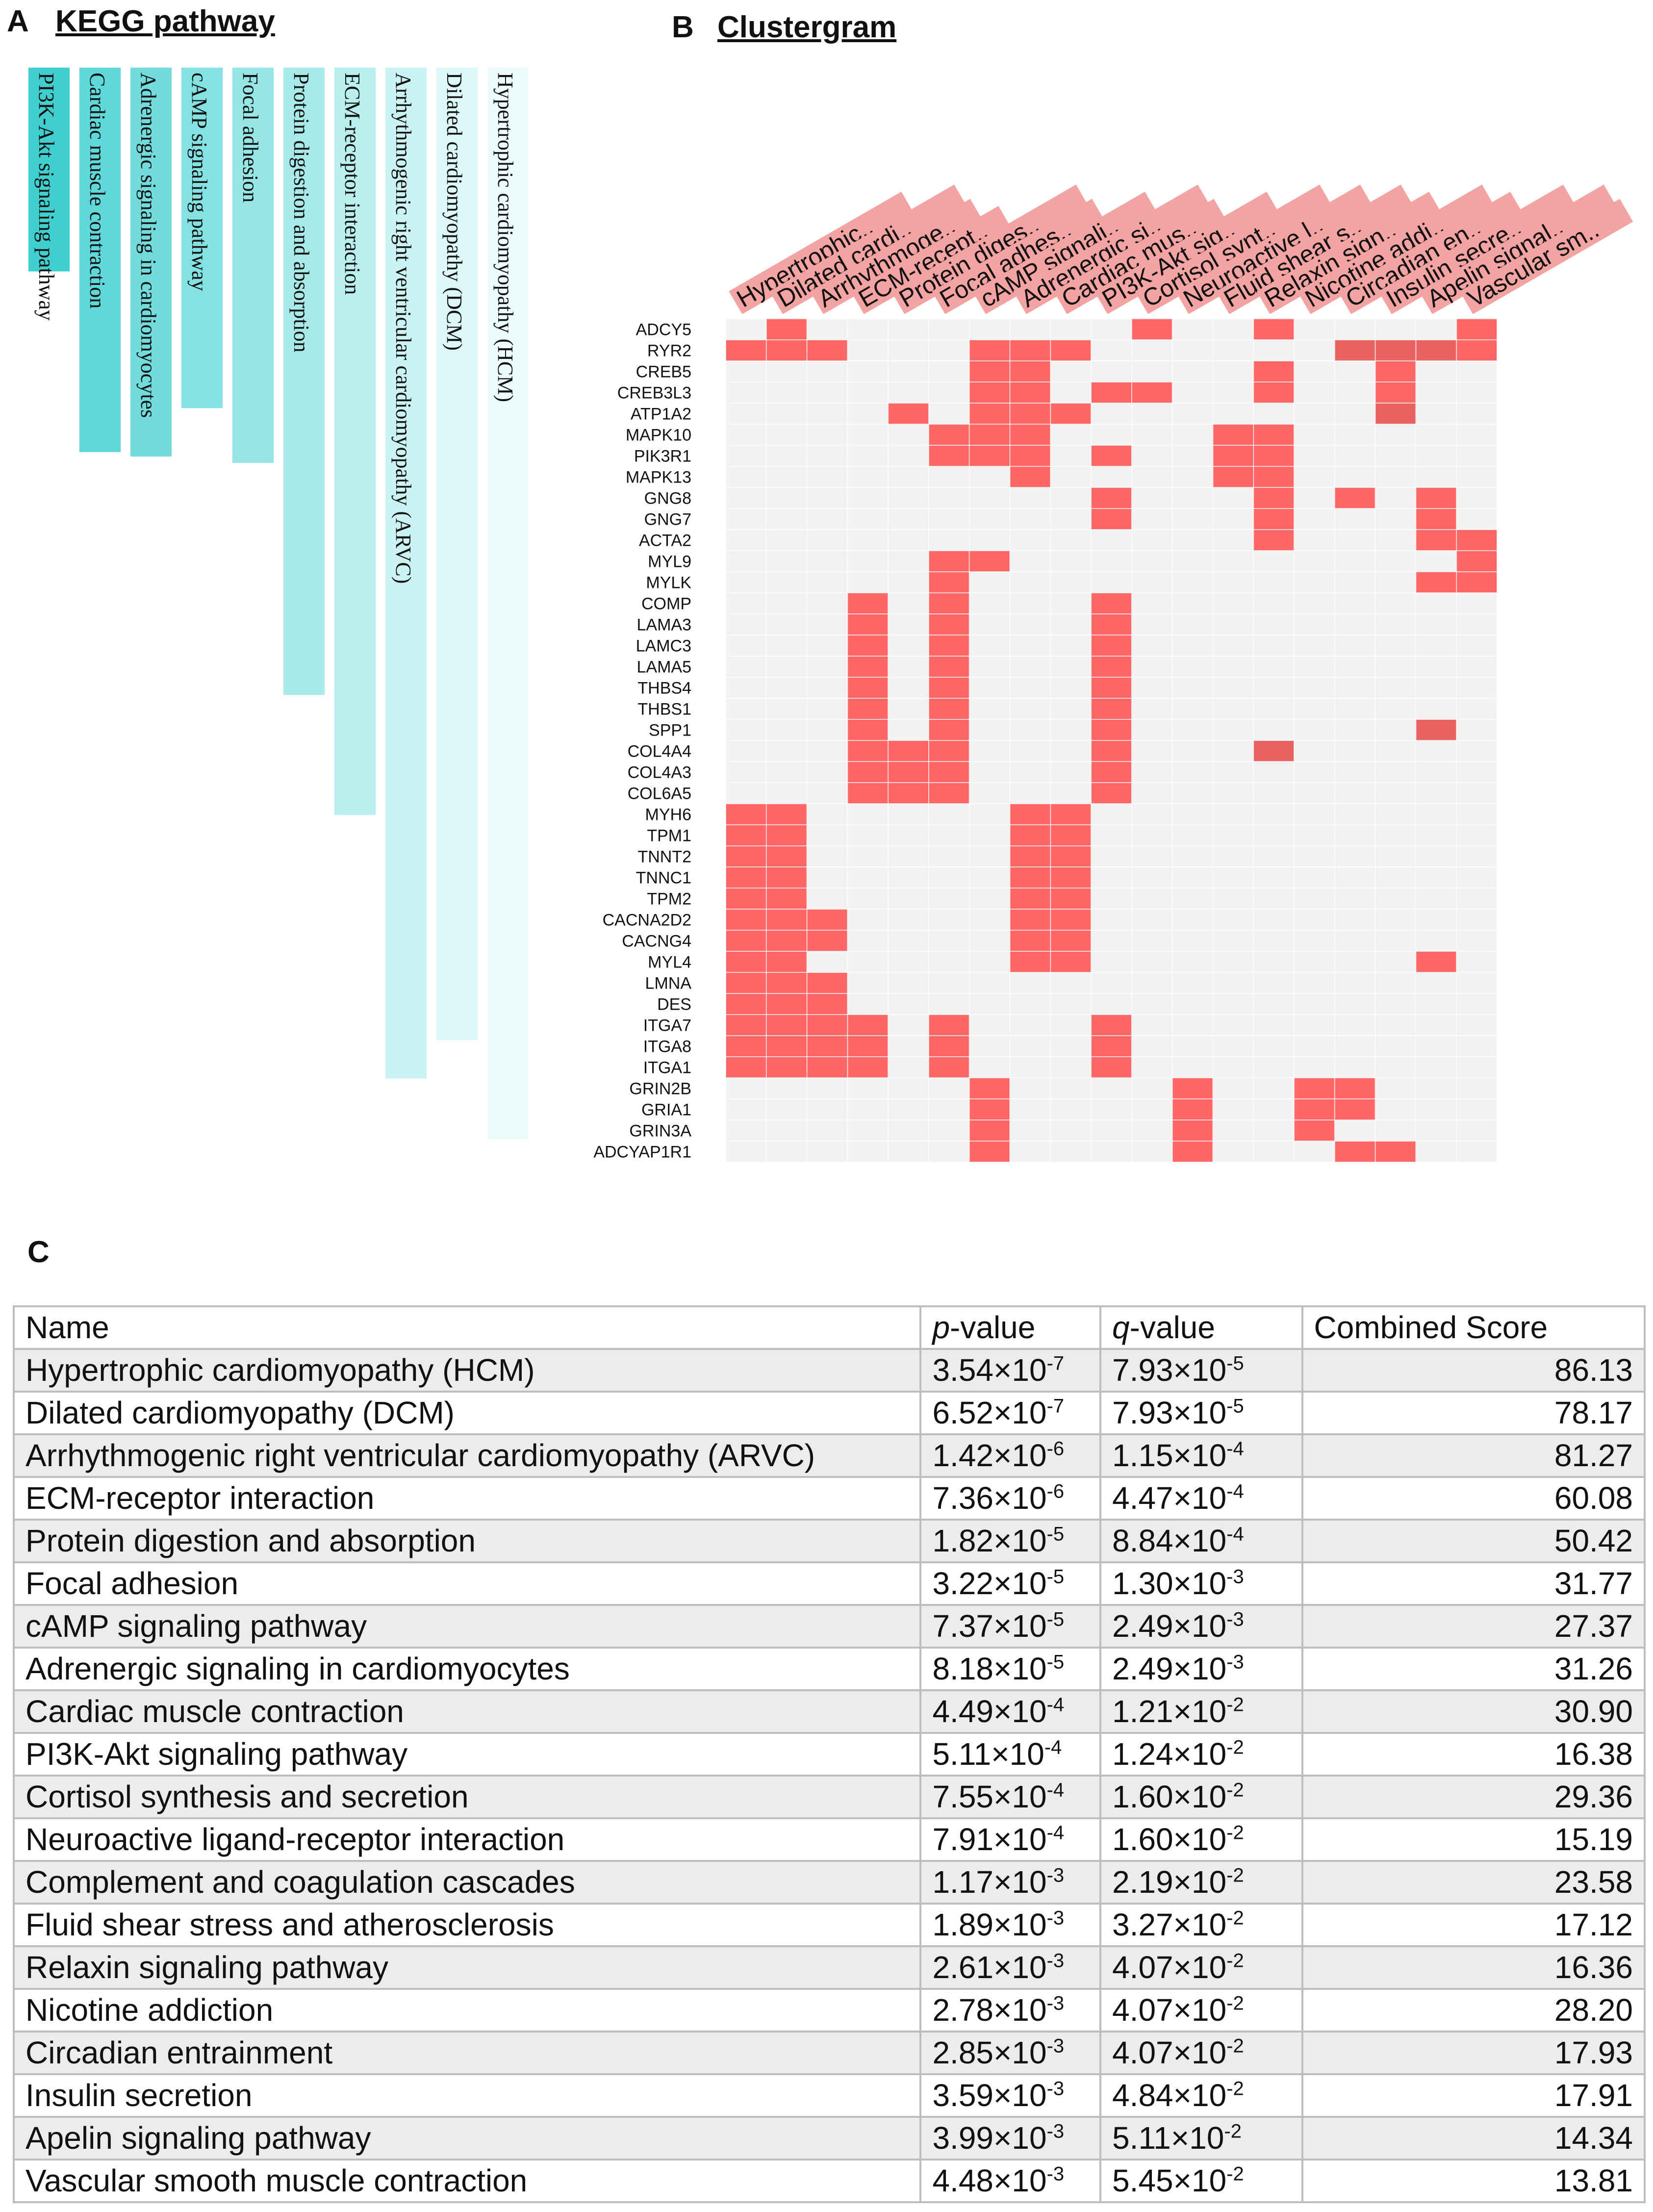 The width and height of the screenshot is (1653, 2212). What do you see at coordinates (664, 857) in the screenshot?
I see `heatmap-row-label: TNNT2` at bounding box center [664, 857].